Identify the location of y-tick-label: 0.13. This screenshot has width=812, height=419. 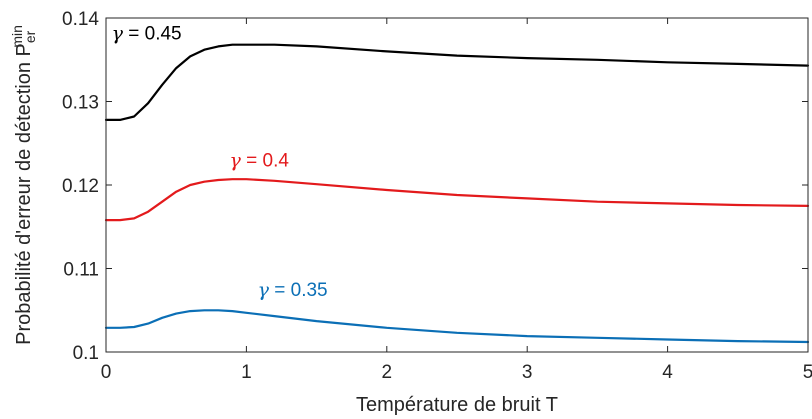
(80, 103).